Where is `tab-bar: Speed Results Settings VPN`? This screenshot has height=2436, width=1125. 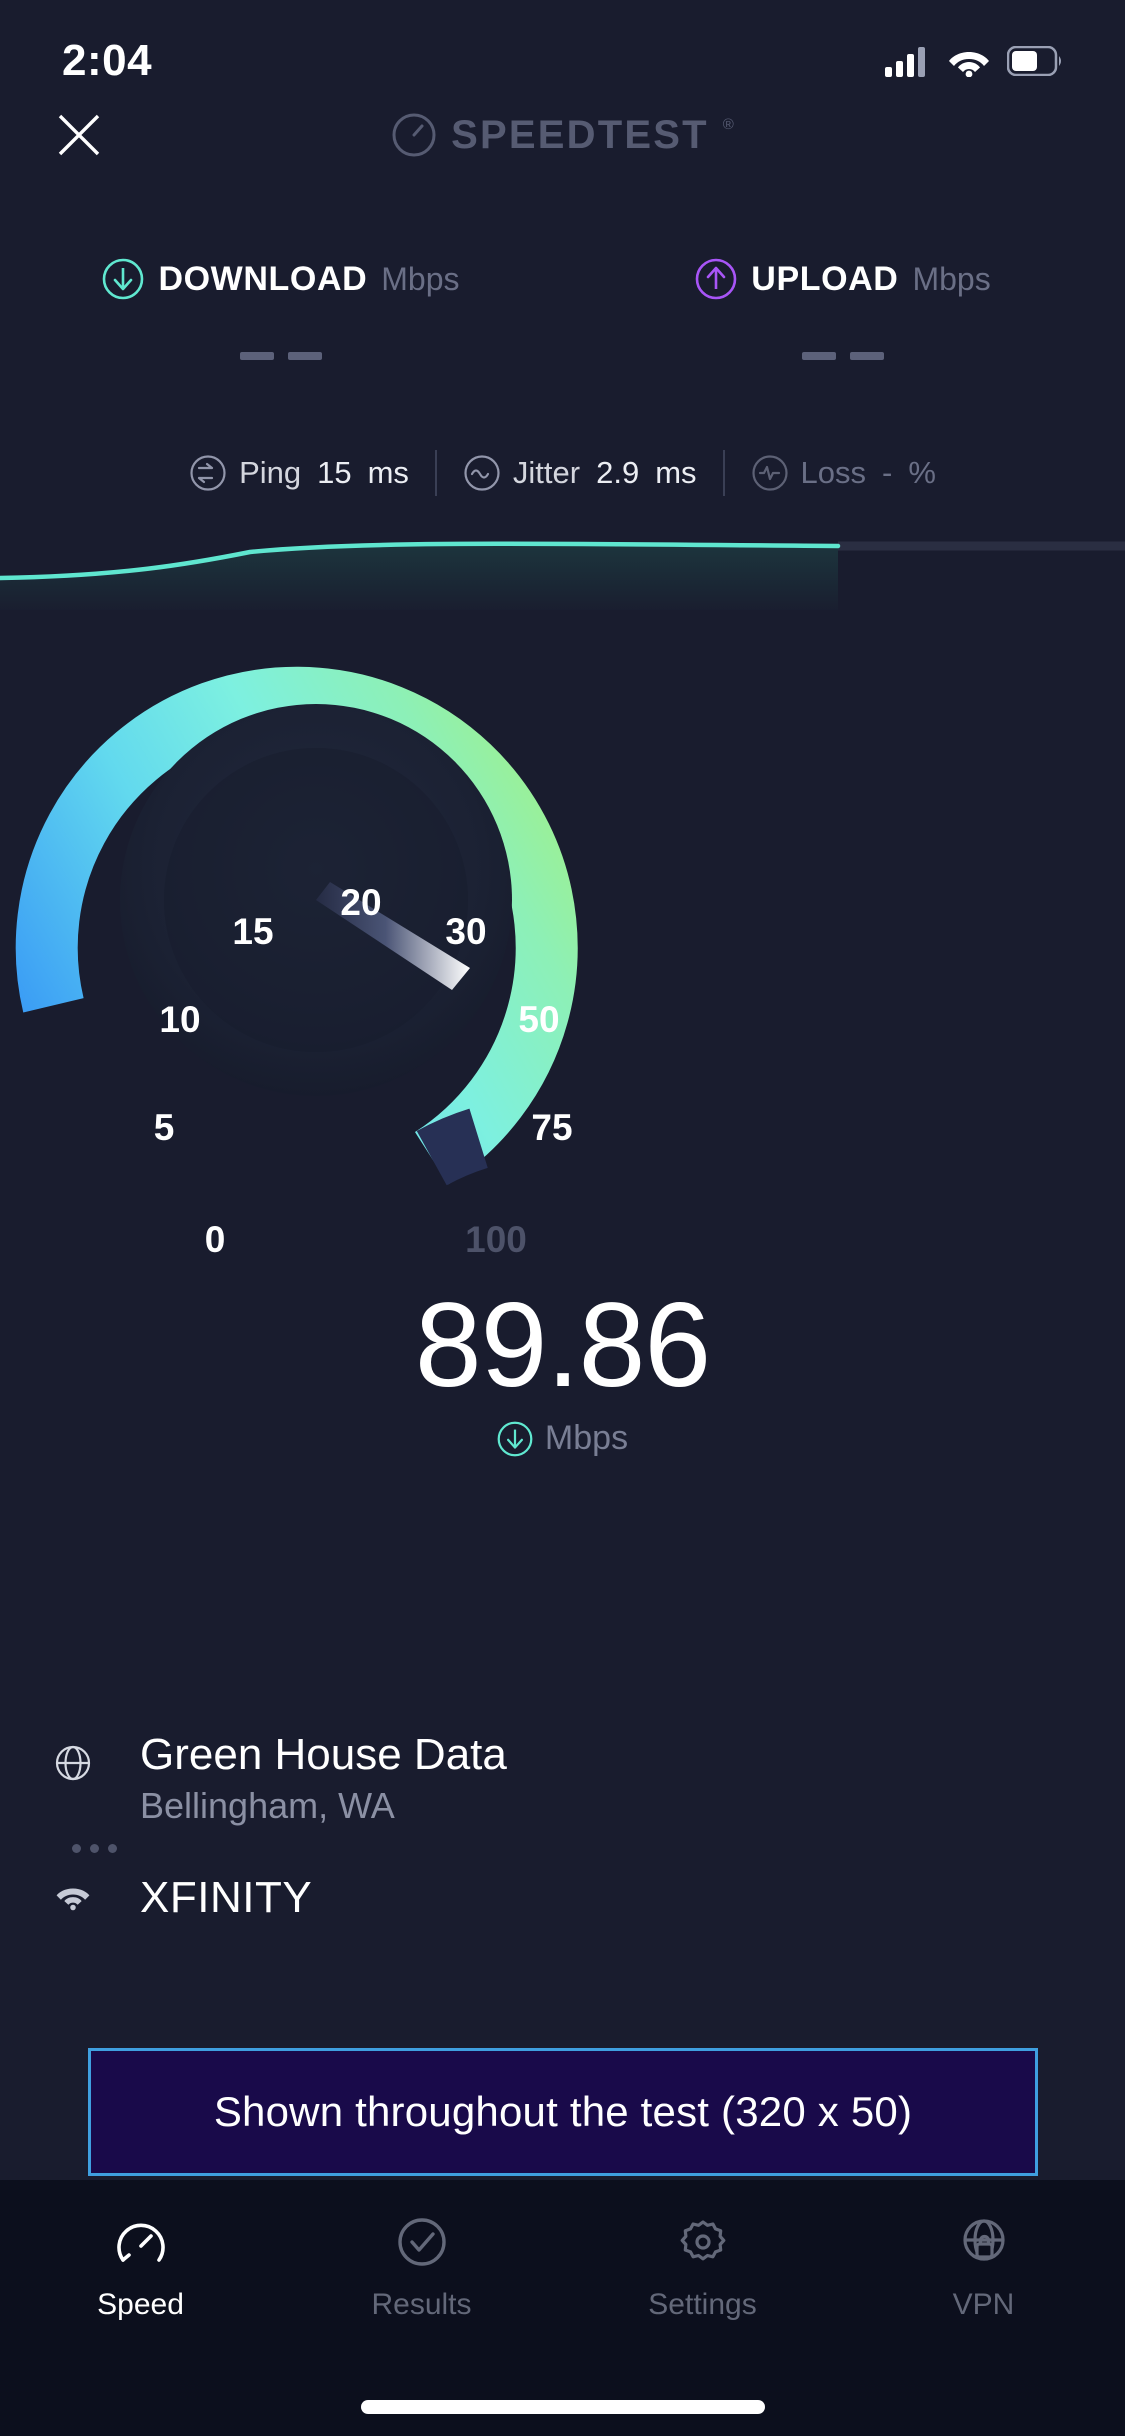 tab-bar: Speed Results Settings VPN is located at coordinates (562, 2308).